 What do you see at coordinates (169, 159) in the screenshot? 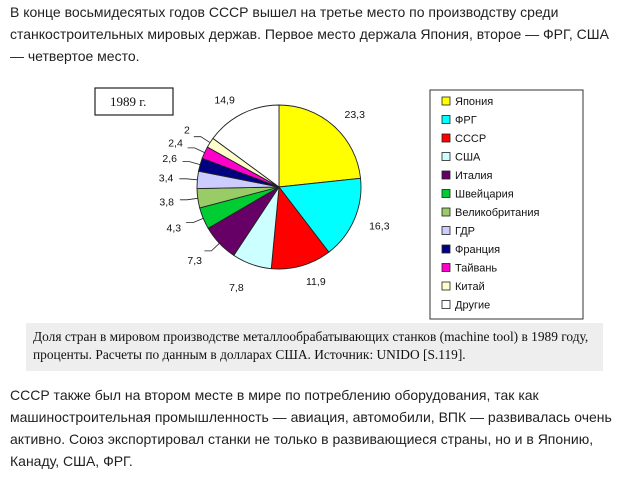
I see `data-label-франция: 2,6` at bounding box center [169, 159].